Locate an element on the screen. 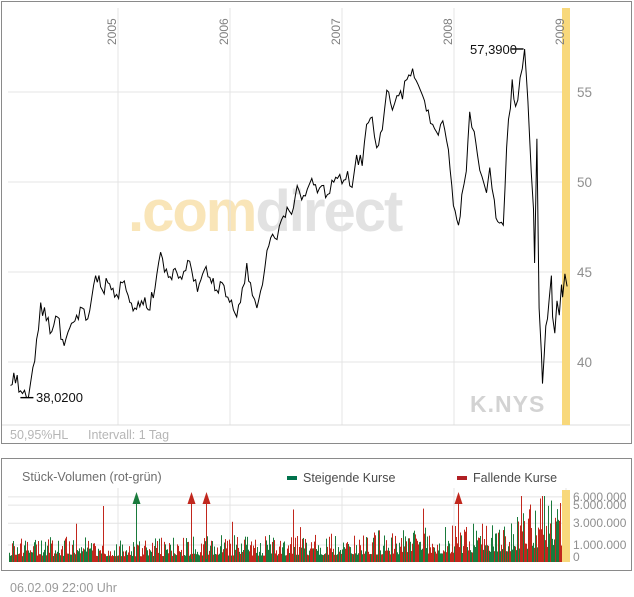  status-time: 22:00 Uhr is located at coordinates (89, 588).